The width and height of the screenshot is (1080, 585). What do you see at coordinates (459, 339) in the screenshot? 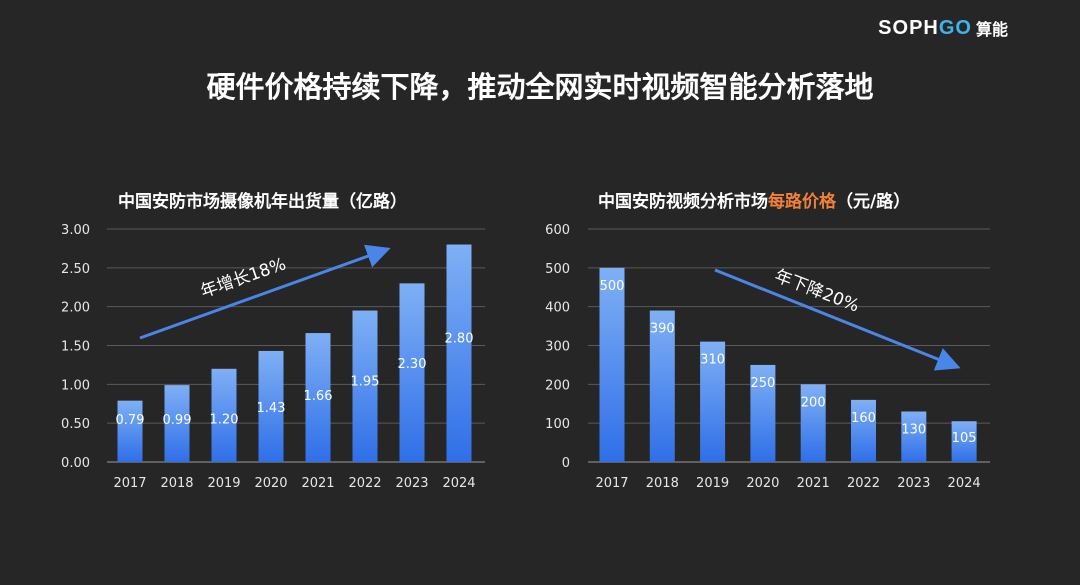
I see `chart-1-value-label: 2.80` at bounding box center [459, 339].